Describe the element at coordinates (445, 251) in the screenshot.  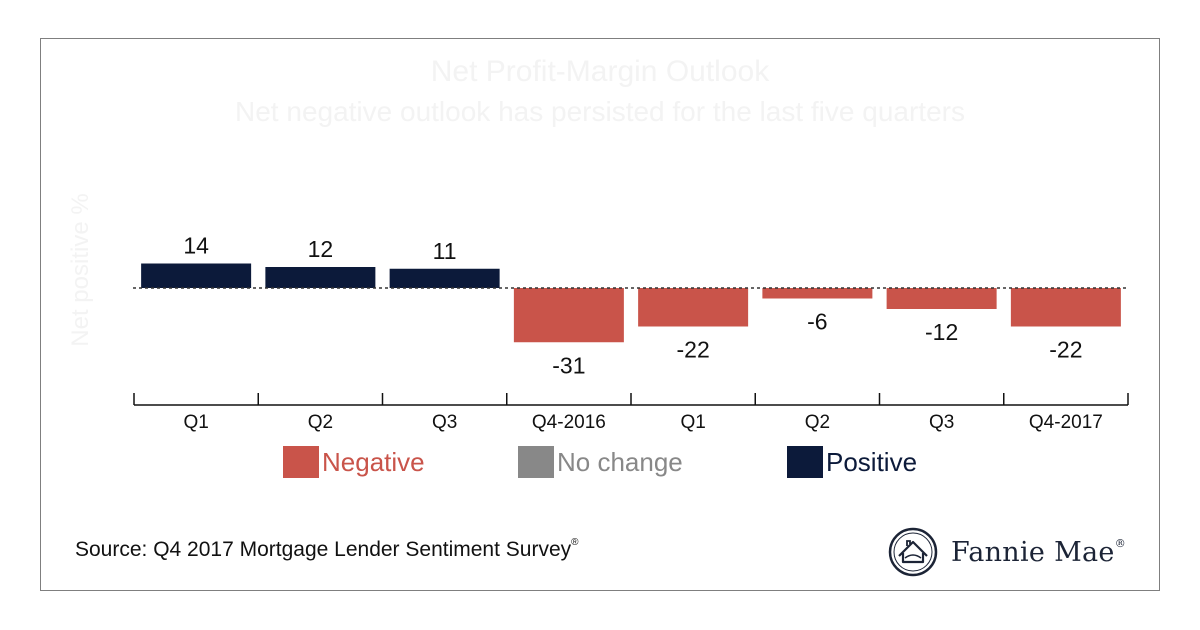
I see `data-label-2: 11` at that location.